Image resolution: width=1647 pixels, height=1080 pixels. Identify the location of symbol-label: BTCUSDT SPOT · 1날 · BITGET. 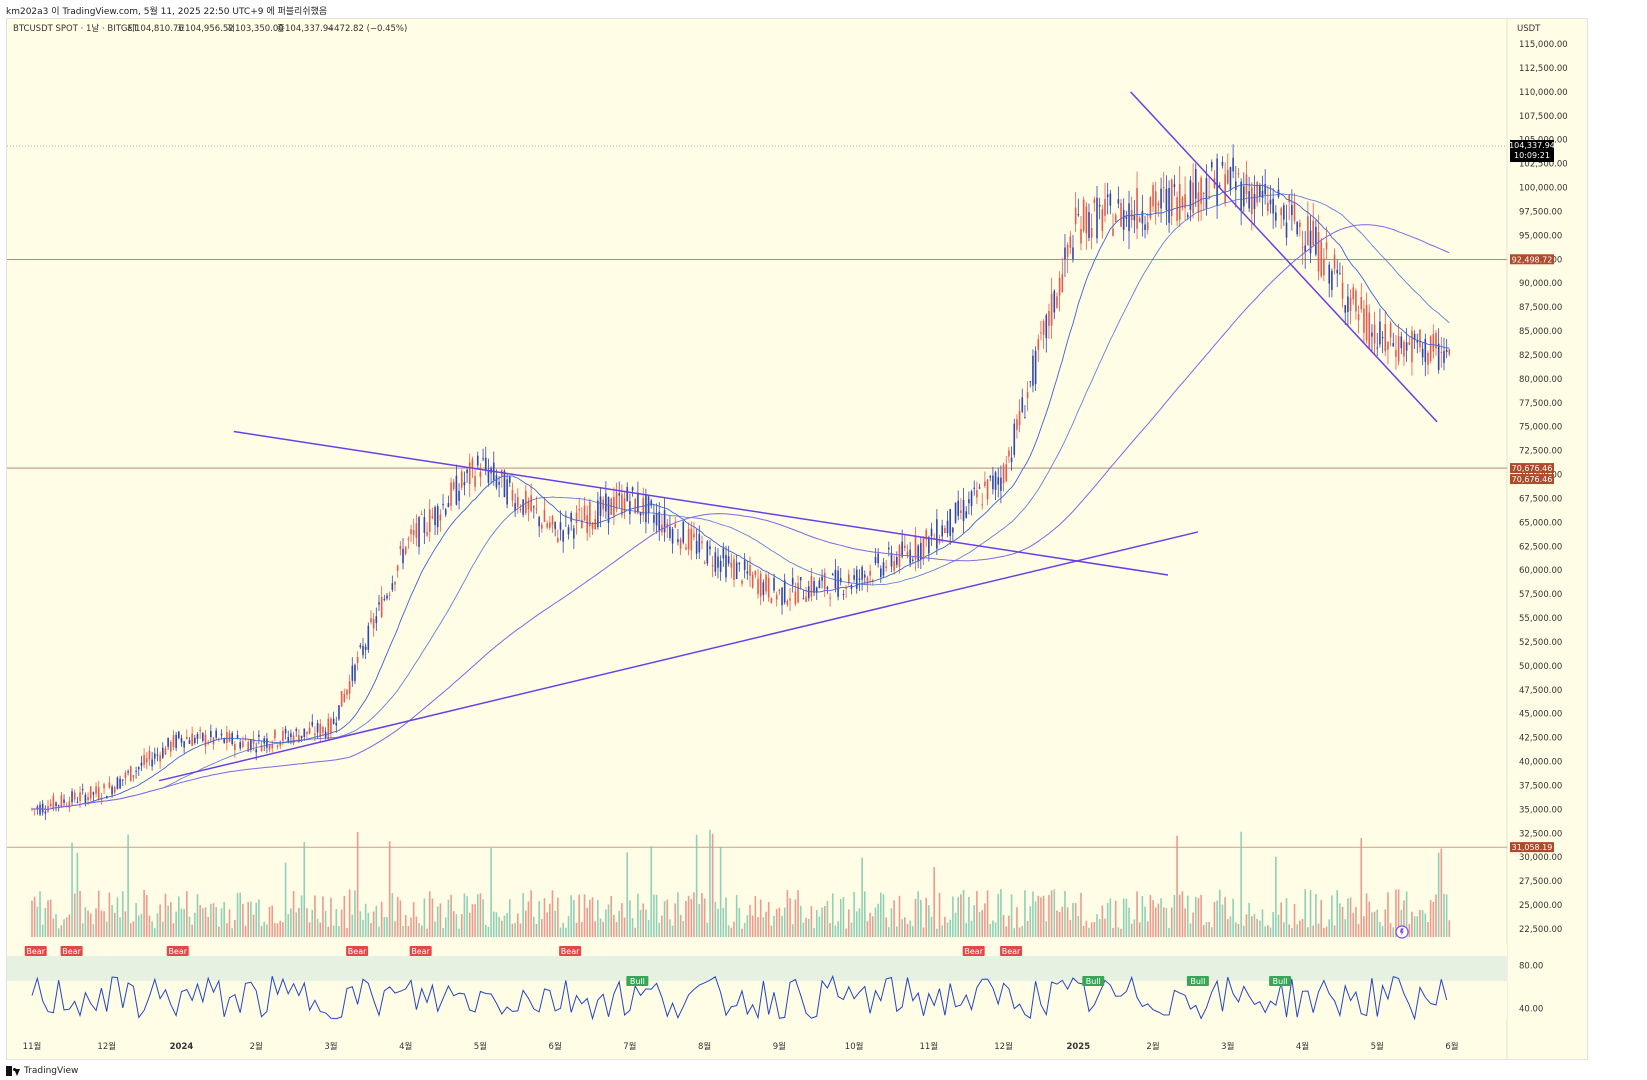
(76, 28).